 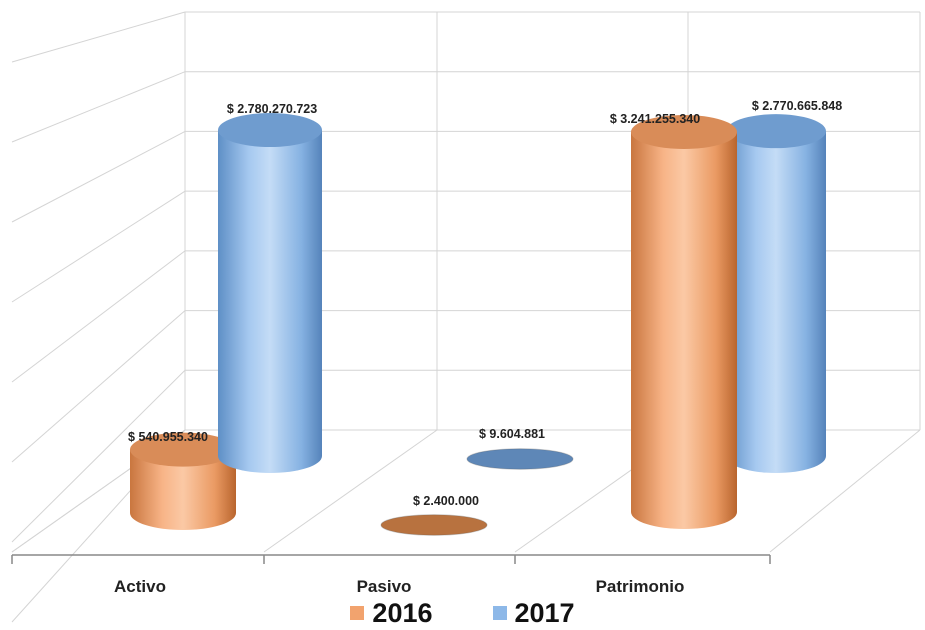 I want to click on bar-2017-pasivo, so click(x=520, y=459).